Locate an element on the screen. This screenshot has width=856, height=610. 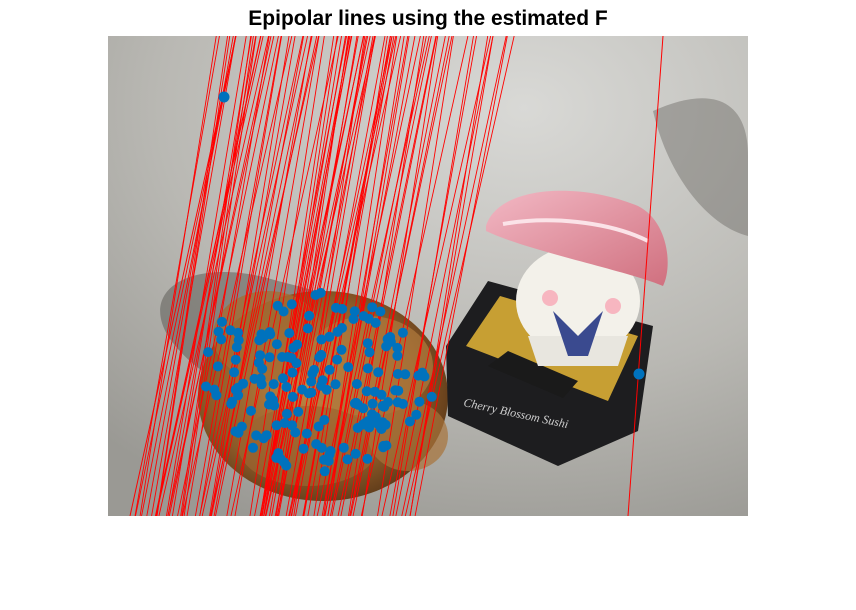
sushi-toy-figure is located at coordinates (577, 278).